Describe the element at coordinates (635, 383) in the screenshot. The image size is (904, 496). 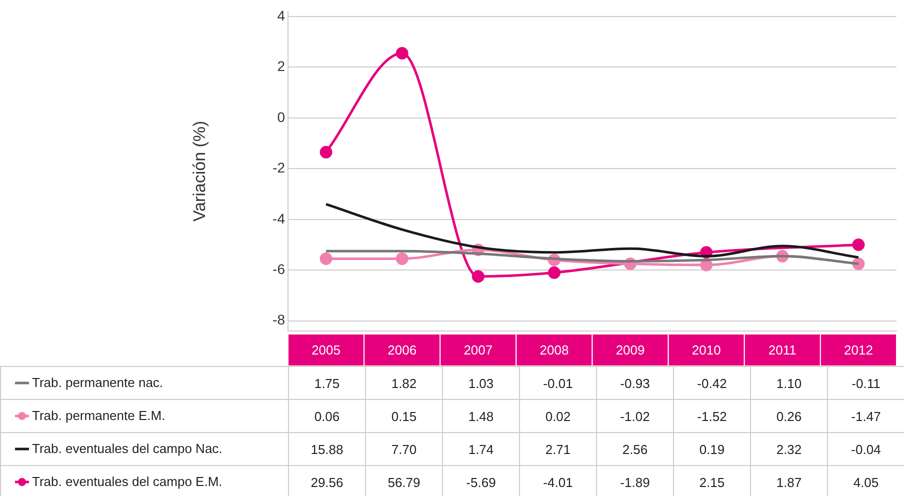
I see `text: -0.93` at that location.